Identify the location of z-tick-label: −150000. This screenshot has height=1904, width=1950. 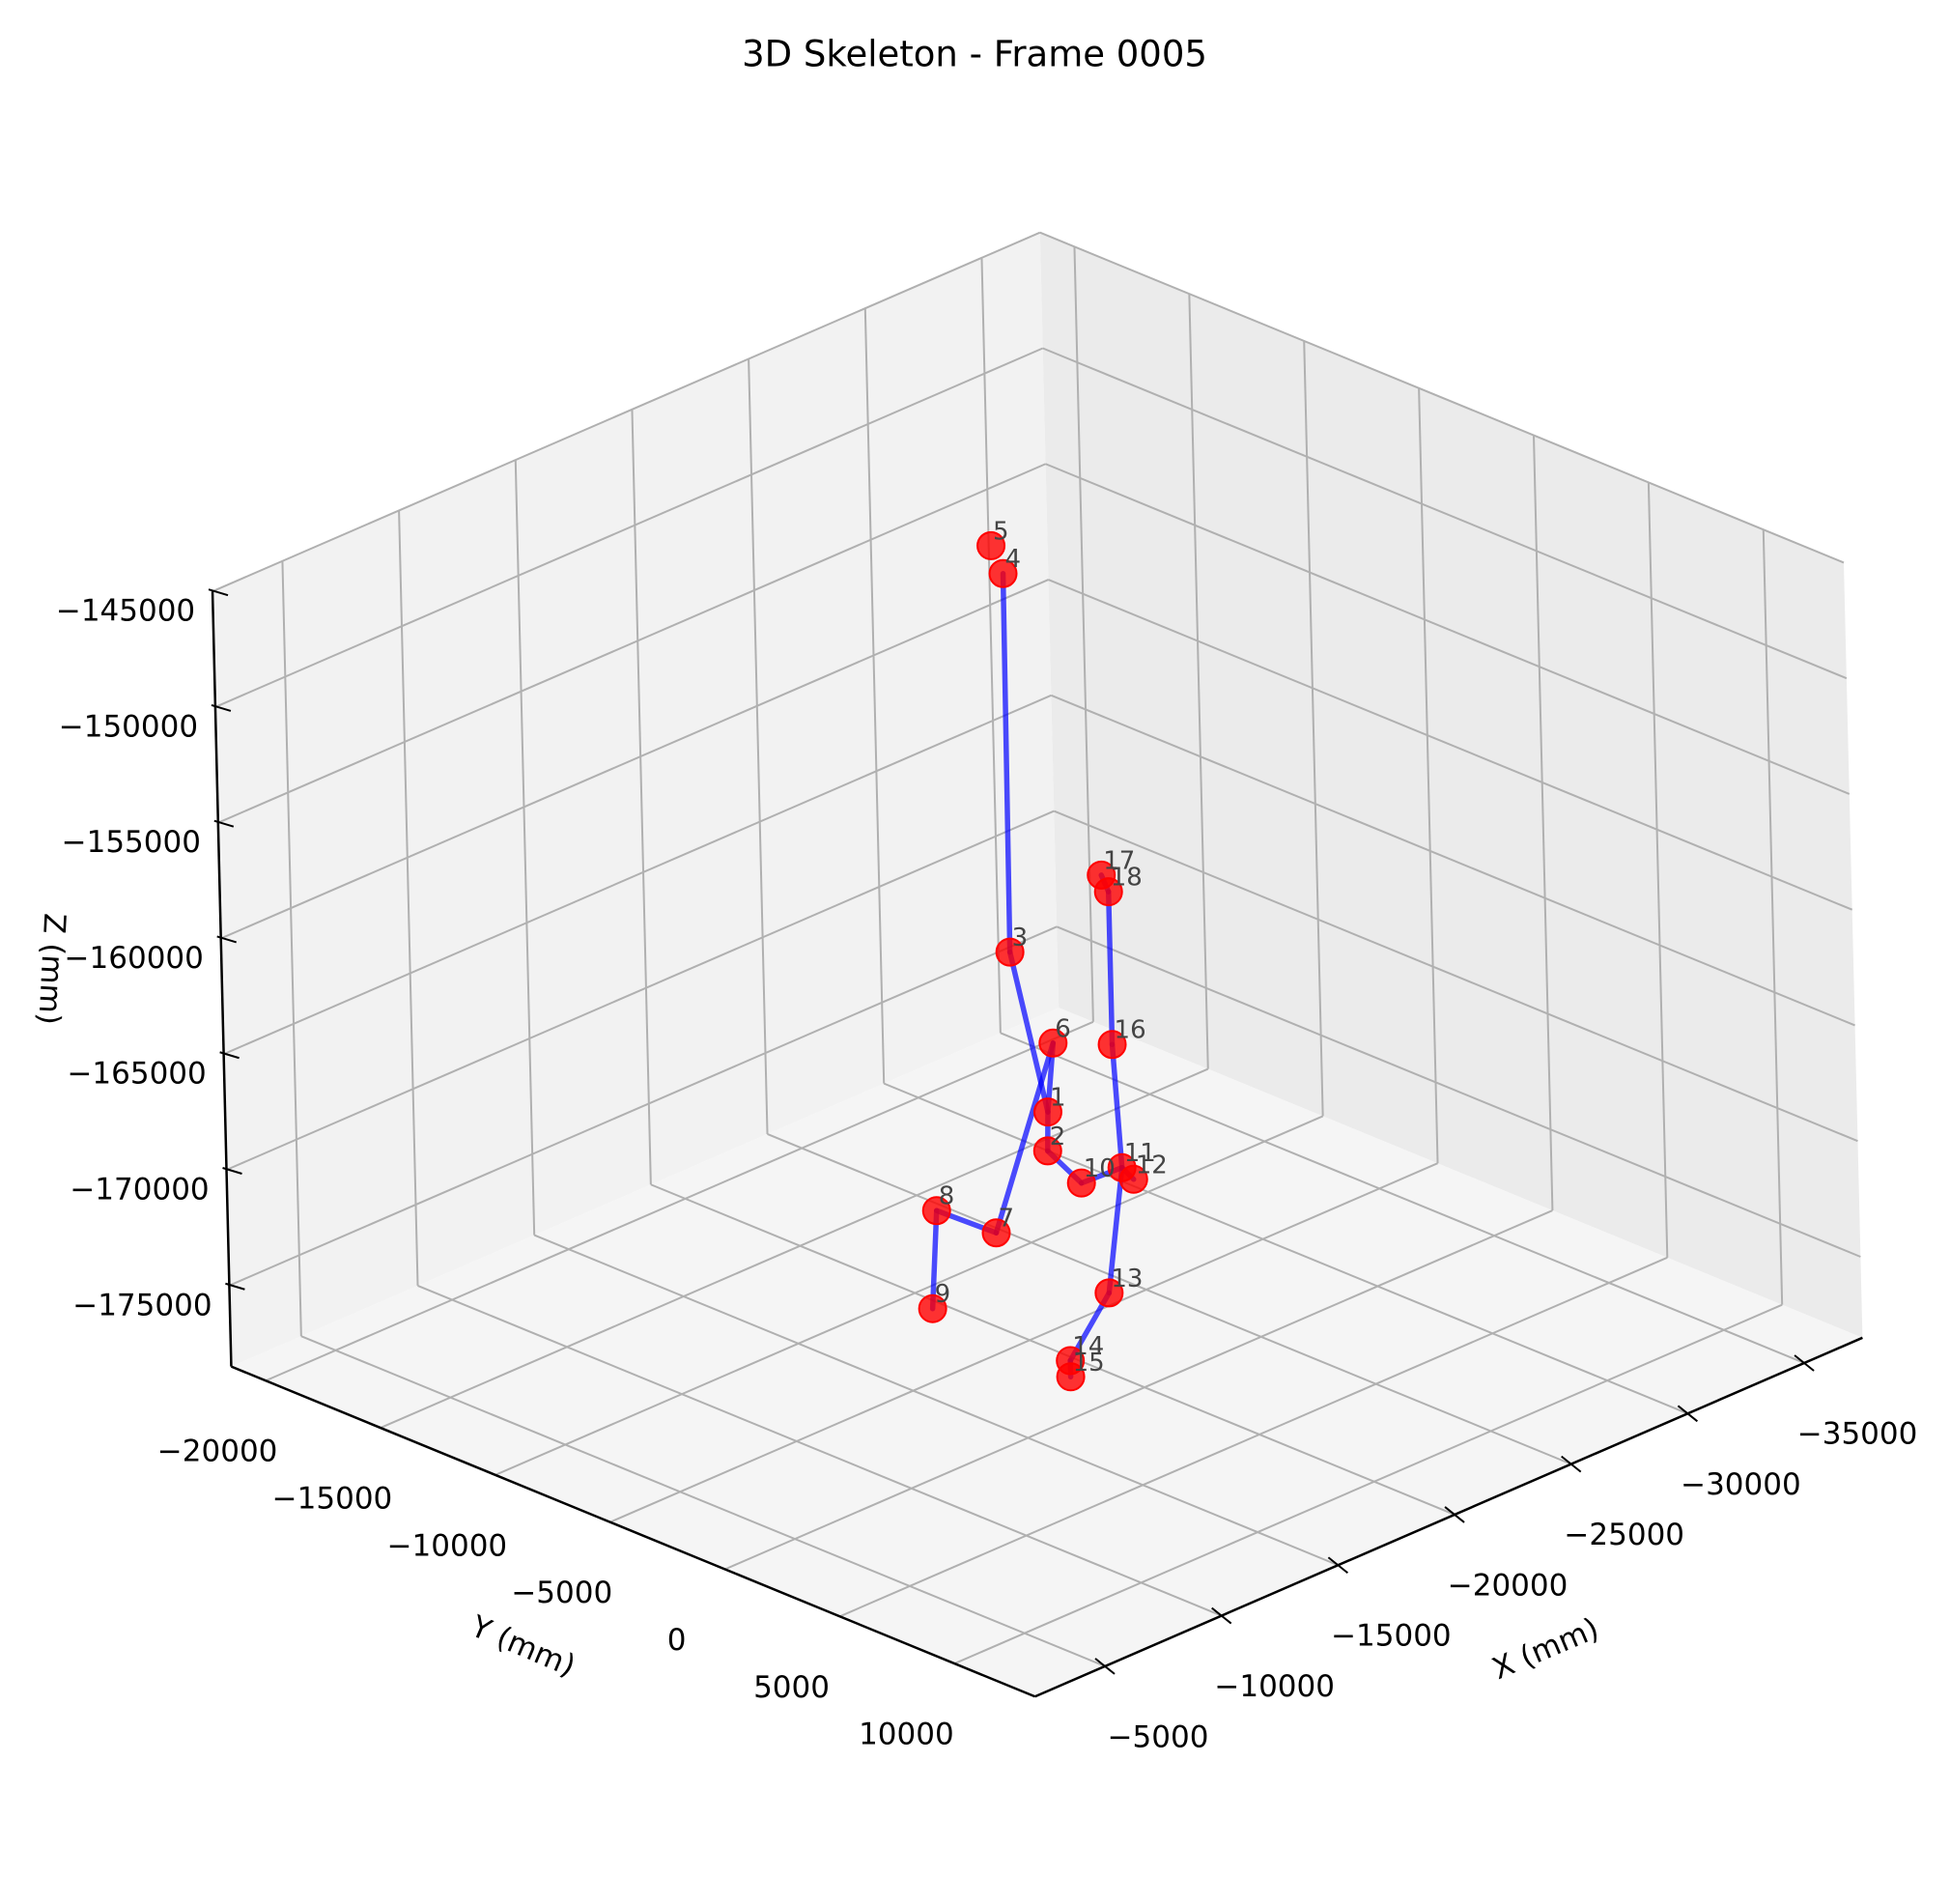
(128, 726).